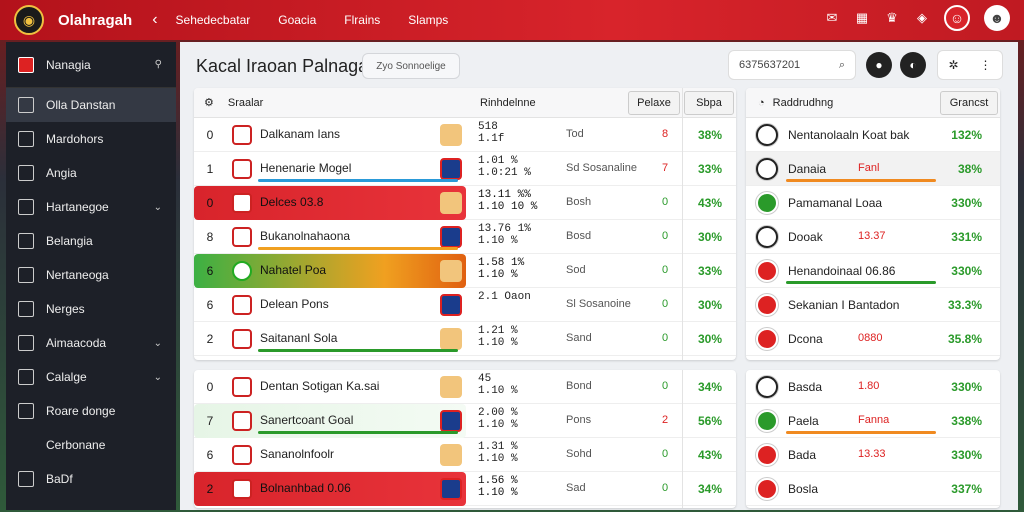 The height and width of the screenshot is (512, 1024). I want to click on table-row: 6 Delean Pons 2.1 Oaon Sl Sosanoine 0 30%, so click(465, 305).